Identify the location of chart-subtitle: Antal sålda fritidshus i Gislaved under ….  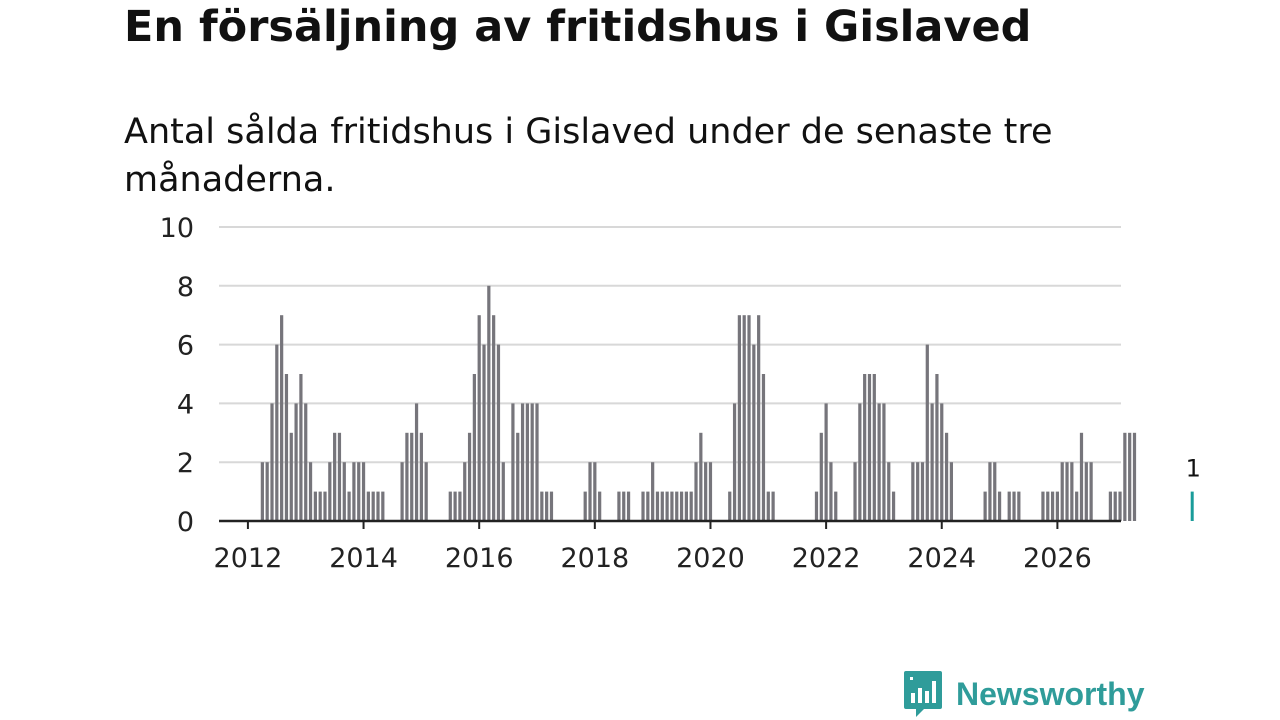
(588, 156).